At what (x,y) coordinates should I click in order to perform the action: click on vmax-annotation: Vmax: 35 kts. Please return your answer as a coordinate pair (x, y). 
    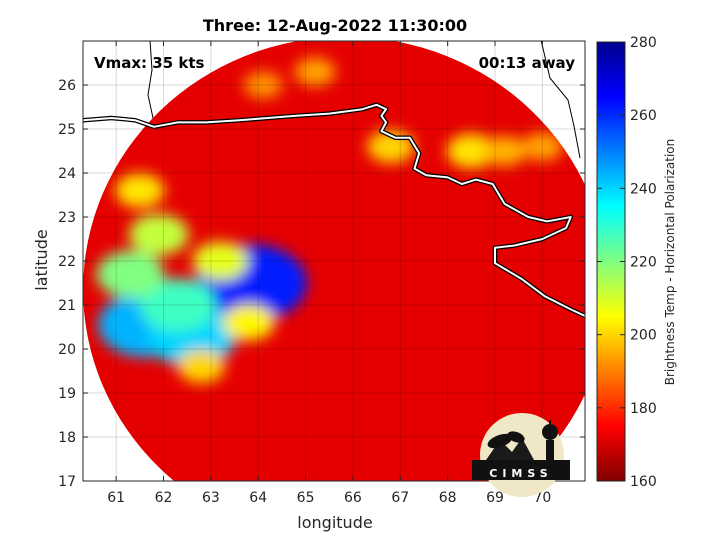
    Looking at the image, I should click on (149, 63).